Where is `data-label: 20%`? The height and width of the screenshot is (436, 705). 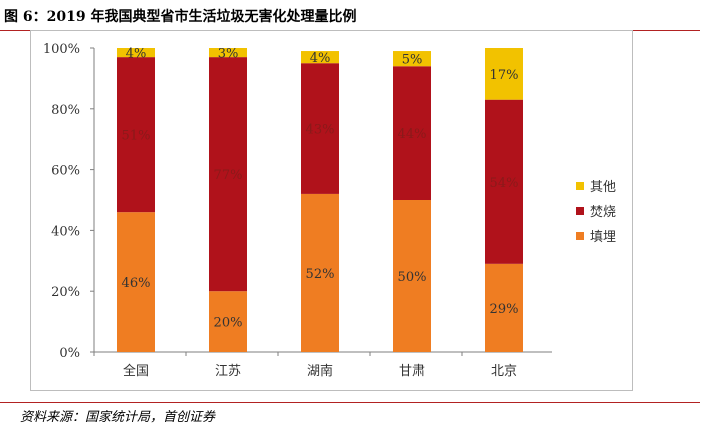 data-label: 20% is located at coordinates (228, 323).